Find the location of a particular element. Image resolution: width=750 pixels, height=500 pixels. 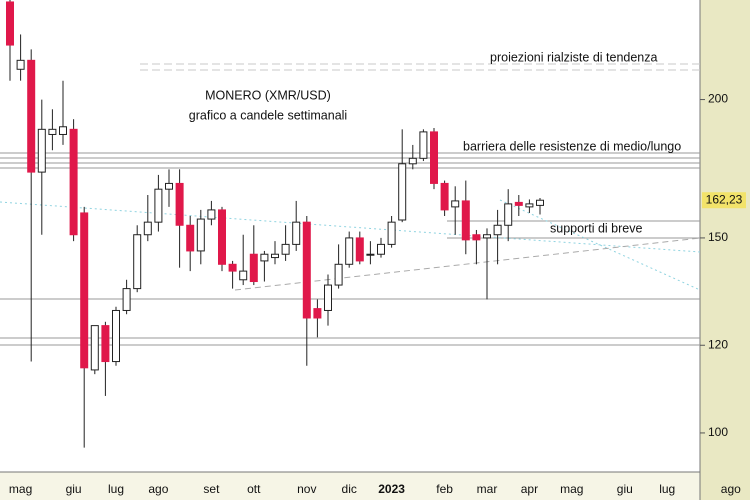

projection-lines is located at coordinates (420, 67).